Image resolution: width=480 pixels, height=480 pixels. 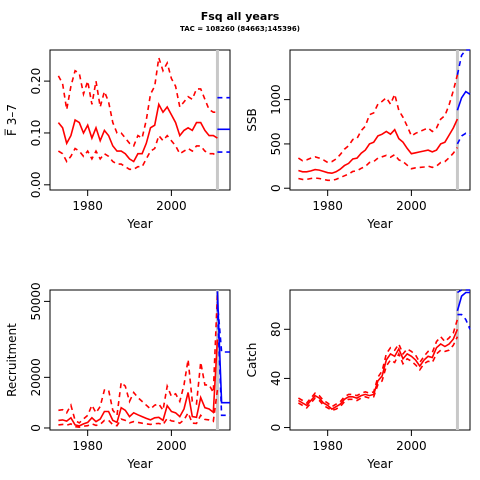 What do you see at coordinates (11, 120) in the screenshot?
I see `y-axis-label: F̅ 3–7` at bounding box center [11, 120].